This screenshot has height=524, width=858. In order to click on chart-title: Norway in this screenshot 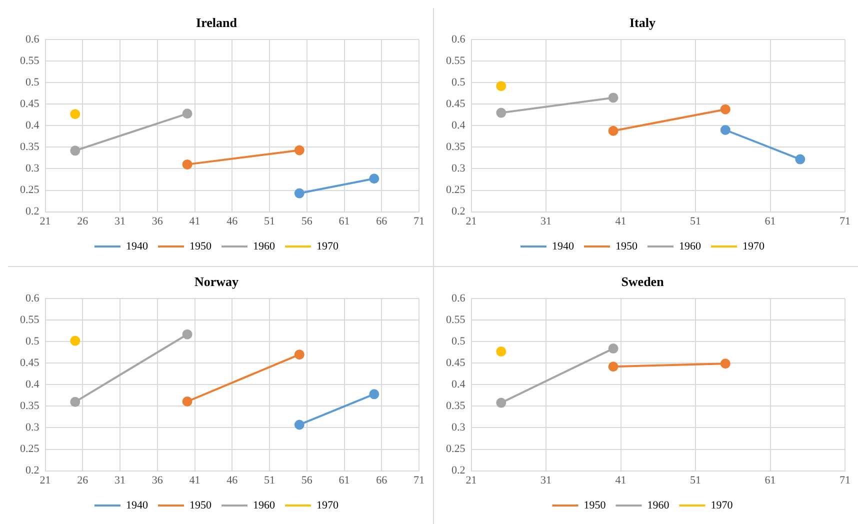, I will do `click(217, 282)`.